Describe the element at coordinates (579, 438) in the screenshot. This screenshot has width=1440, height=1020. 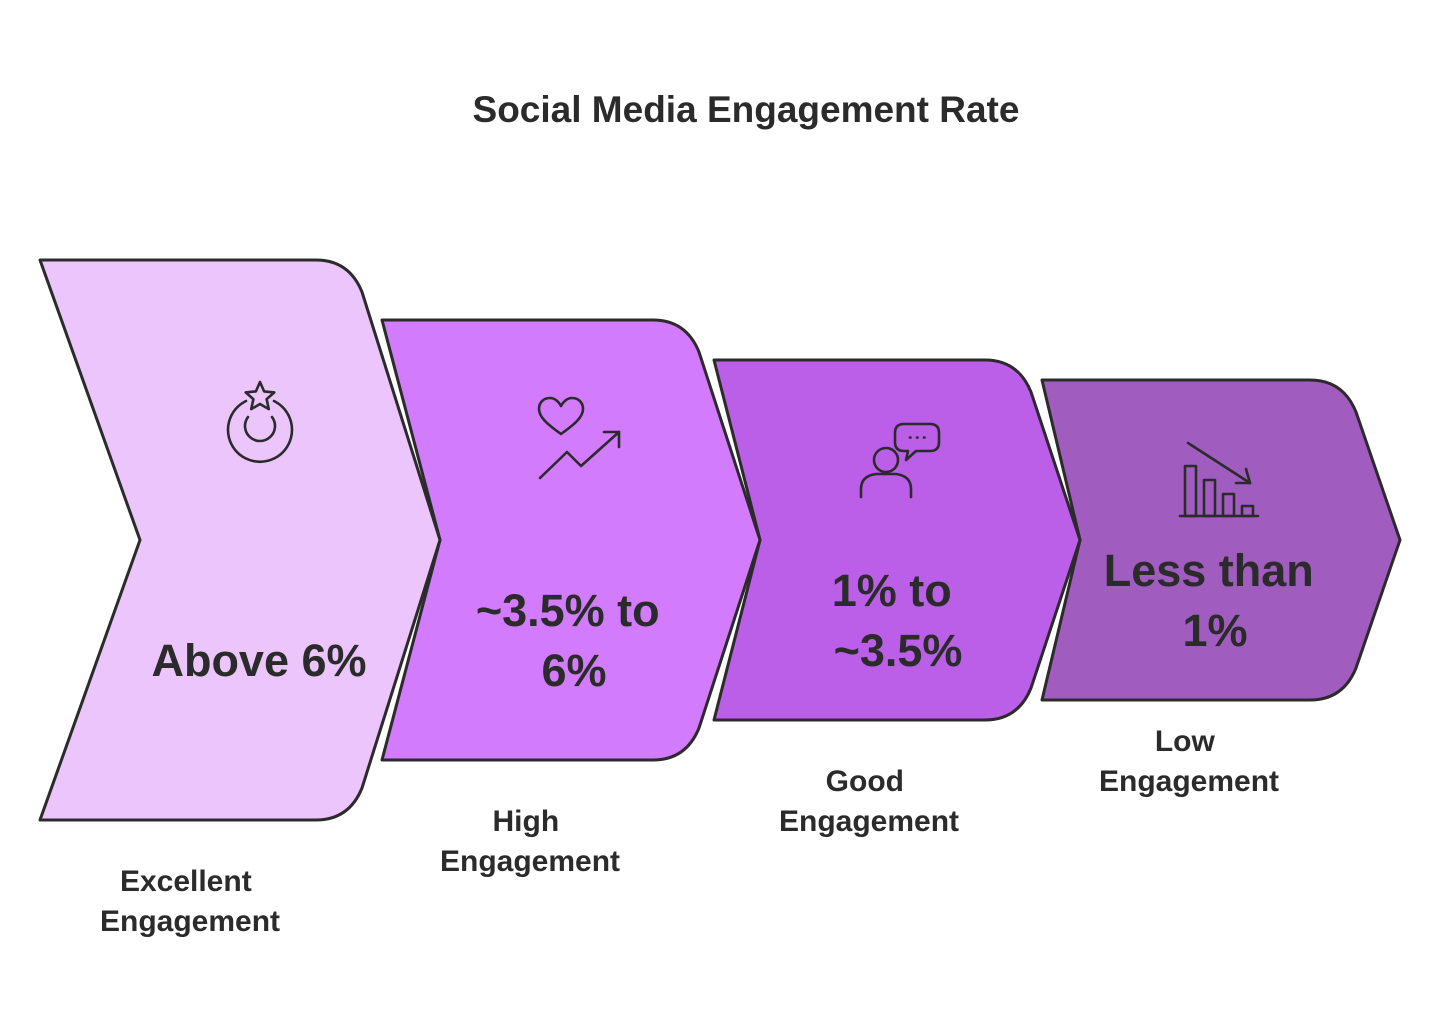
I see `heart-trend-up-icon` at that location.